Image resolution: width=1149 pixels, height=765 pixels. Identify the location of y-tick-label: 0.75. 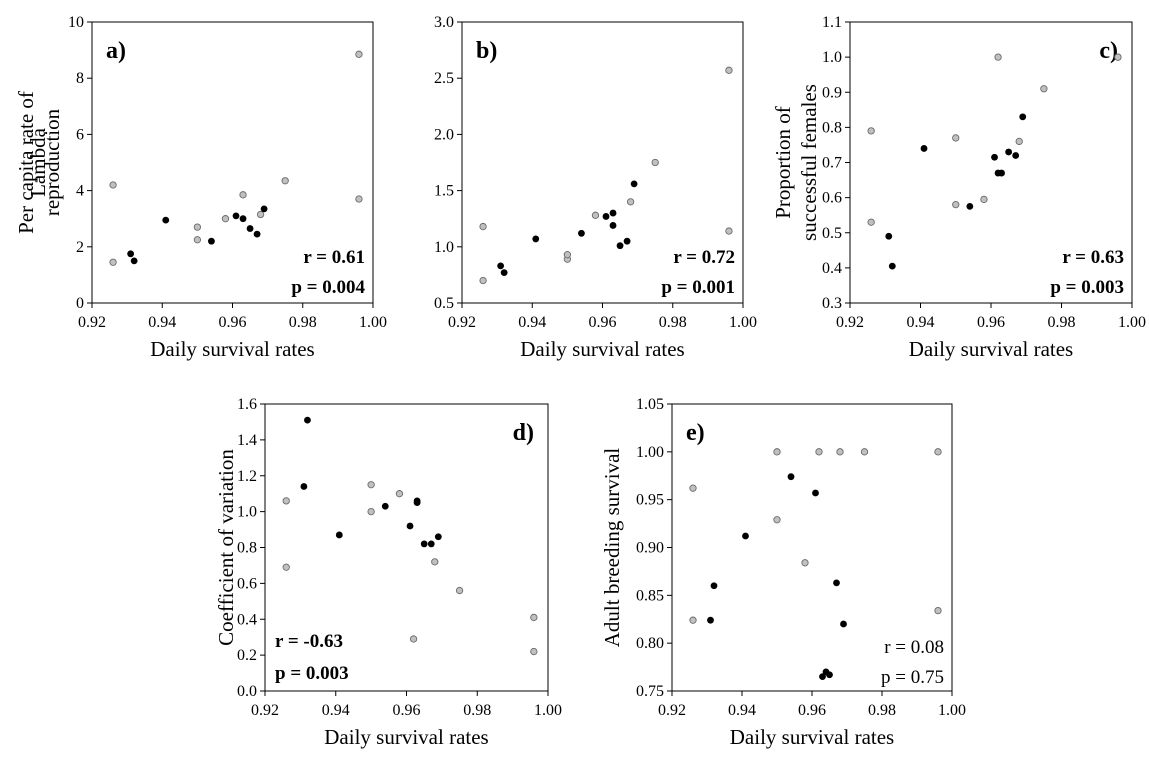
(650, 691).